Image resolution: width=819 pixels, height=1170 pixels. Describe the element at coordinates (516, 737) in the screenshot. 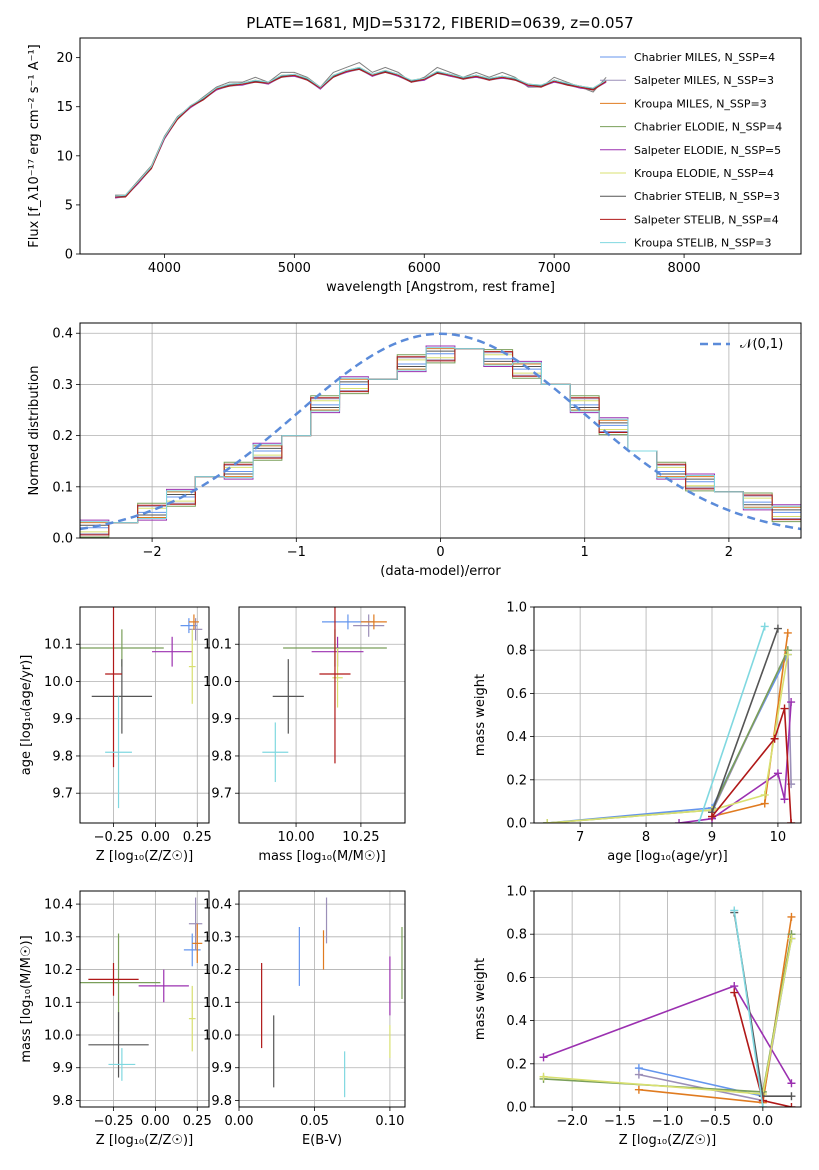

I see `y-tick-label: 0.4` at that location.